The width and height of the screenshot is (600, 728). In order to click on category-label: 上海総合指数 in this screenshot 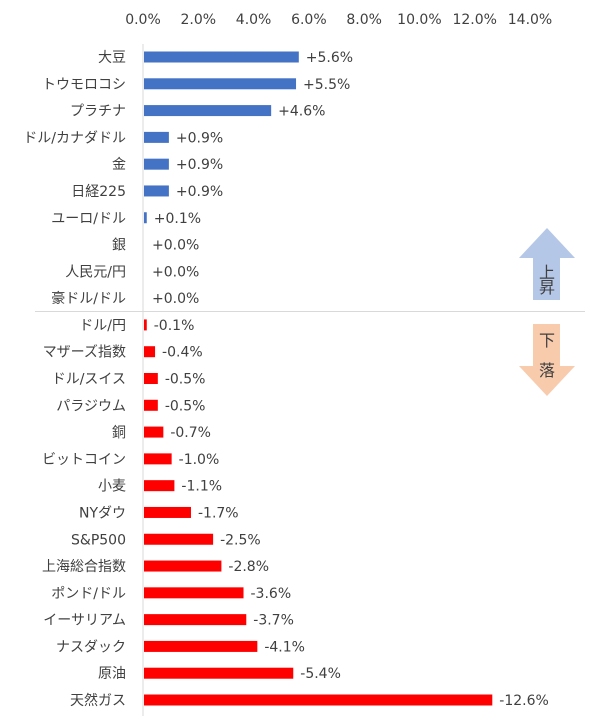, I will do `click(84, 567)`.